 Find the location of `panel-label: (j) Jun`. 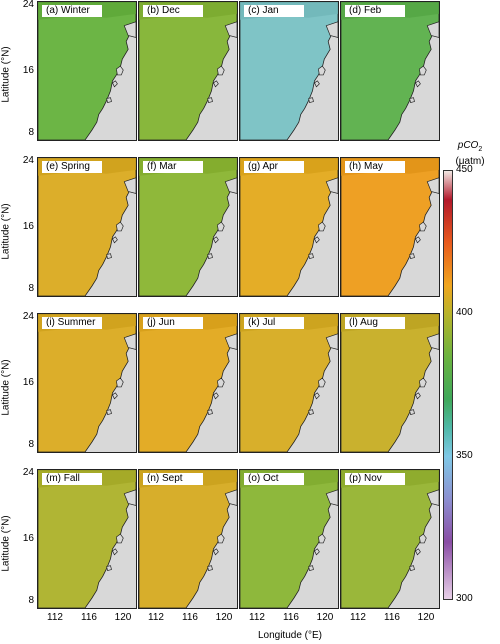

panel-label: (j) Jun is located at coordinates (173, 323).